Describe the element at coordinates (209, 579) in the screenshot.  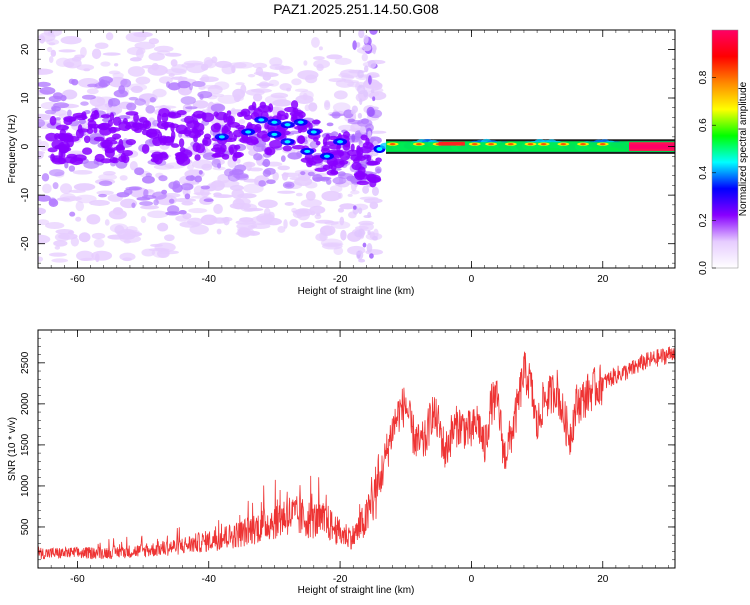
I see `x-tick-label: -40` at that location.